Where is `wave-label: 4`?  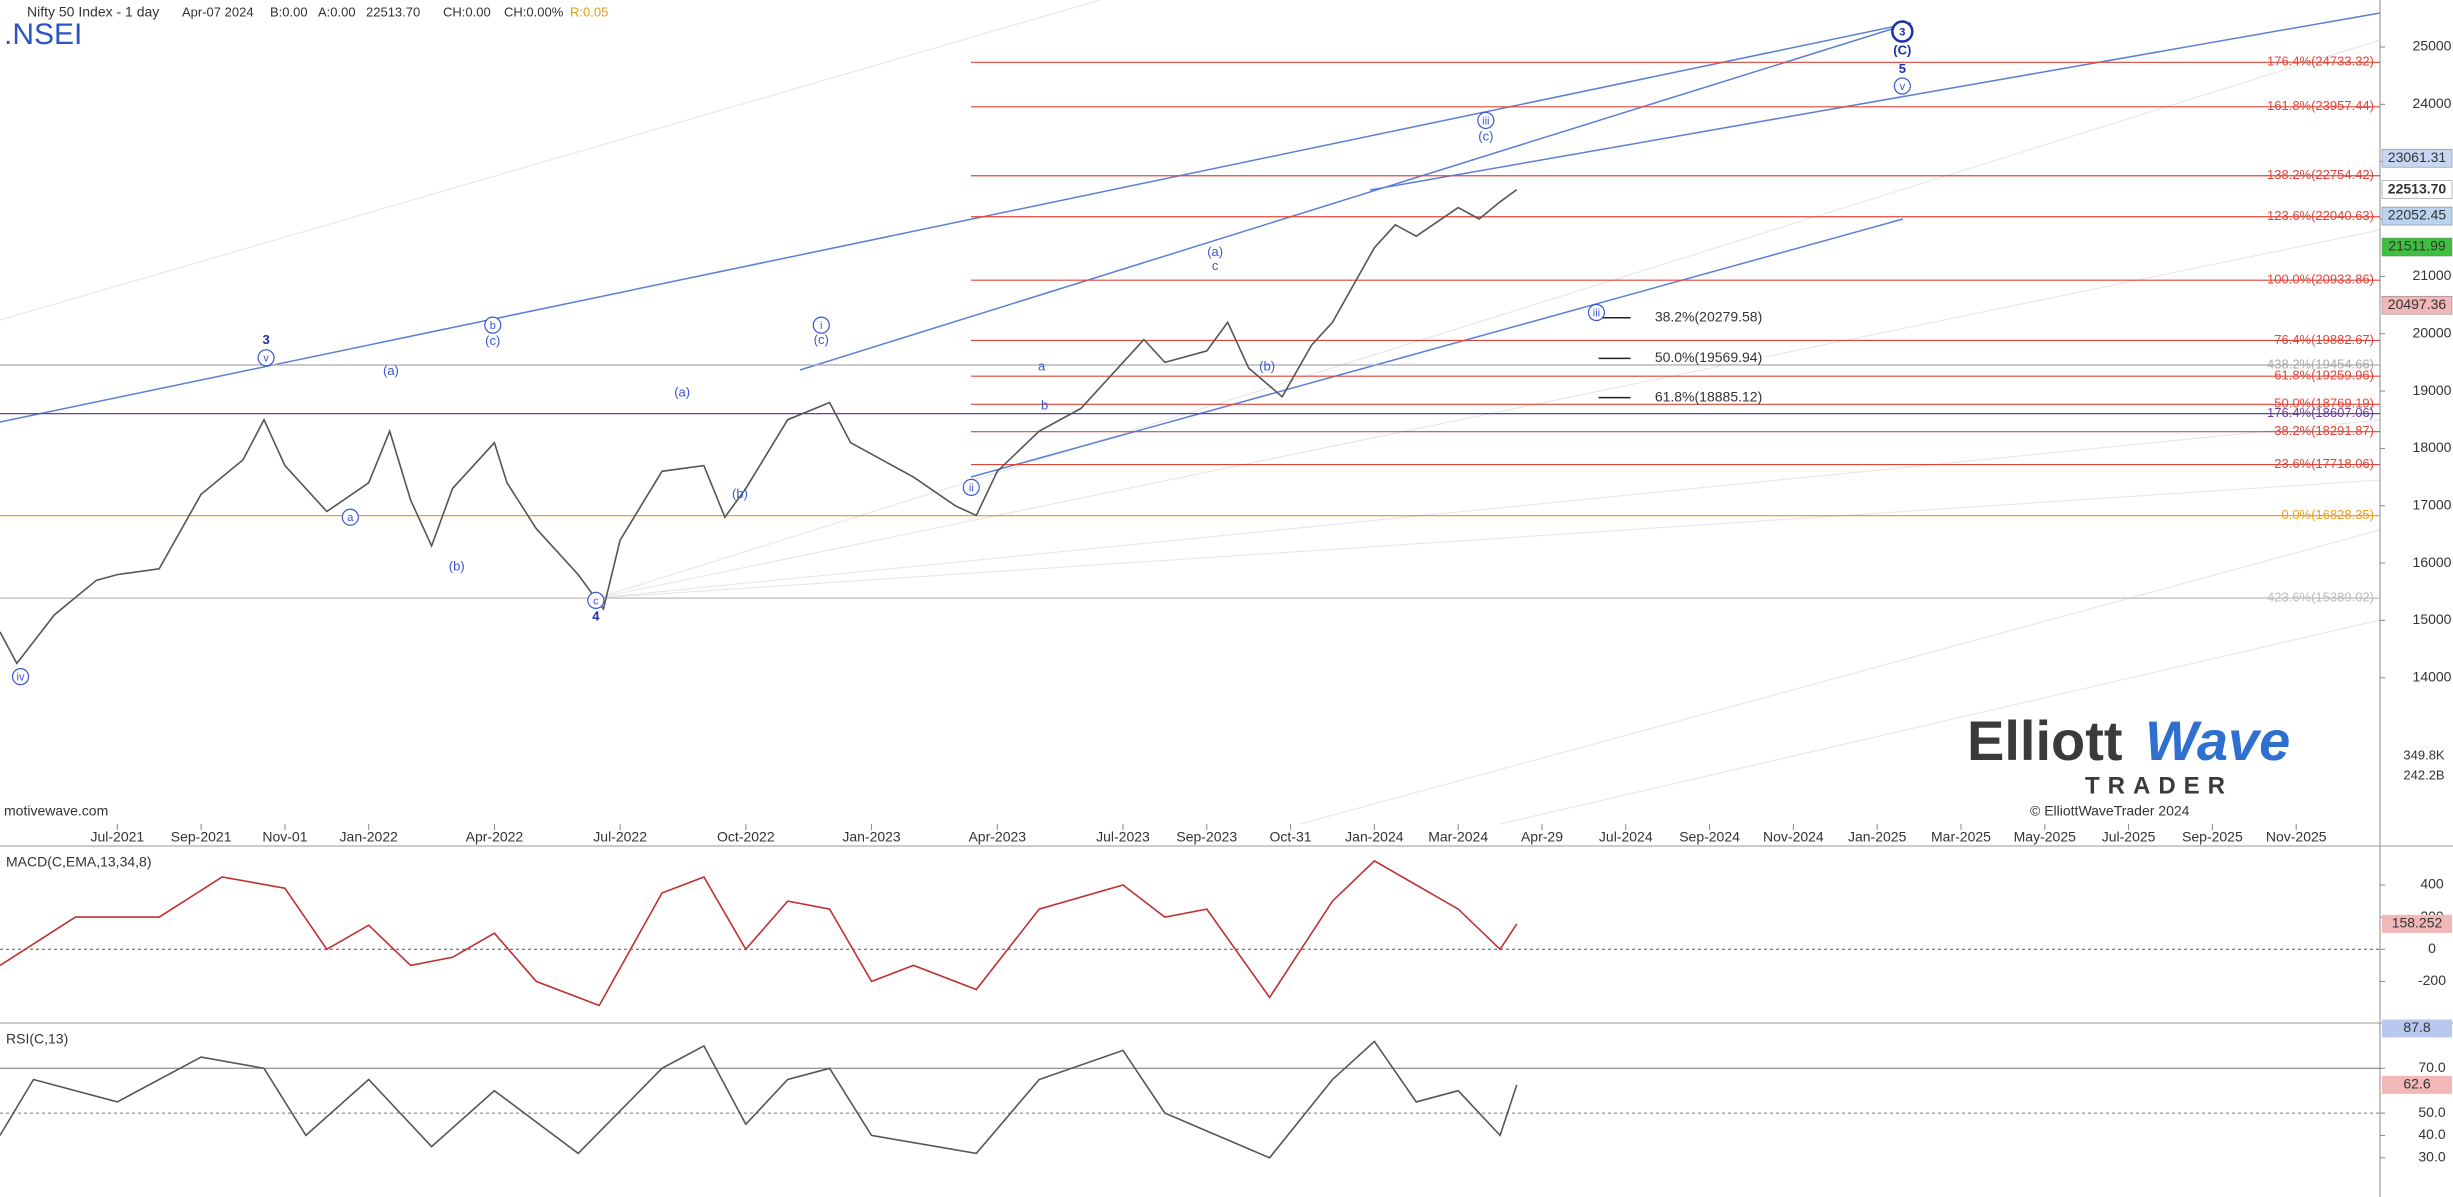 wave-label: 4 is located at coordinates (596, 615).